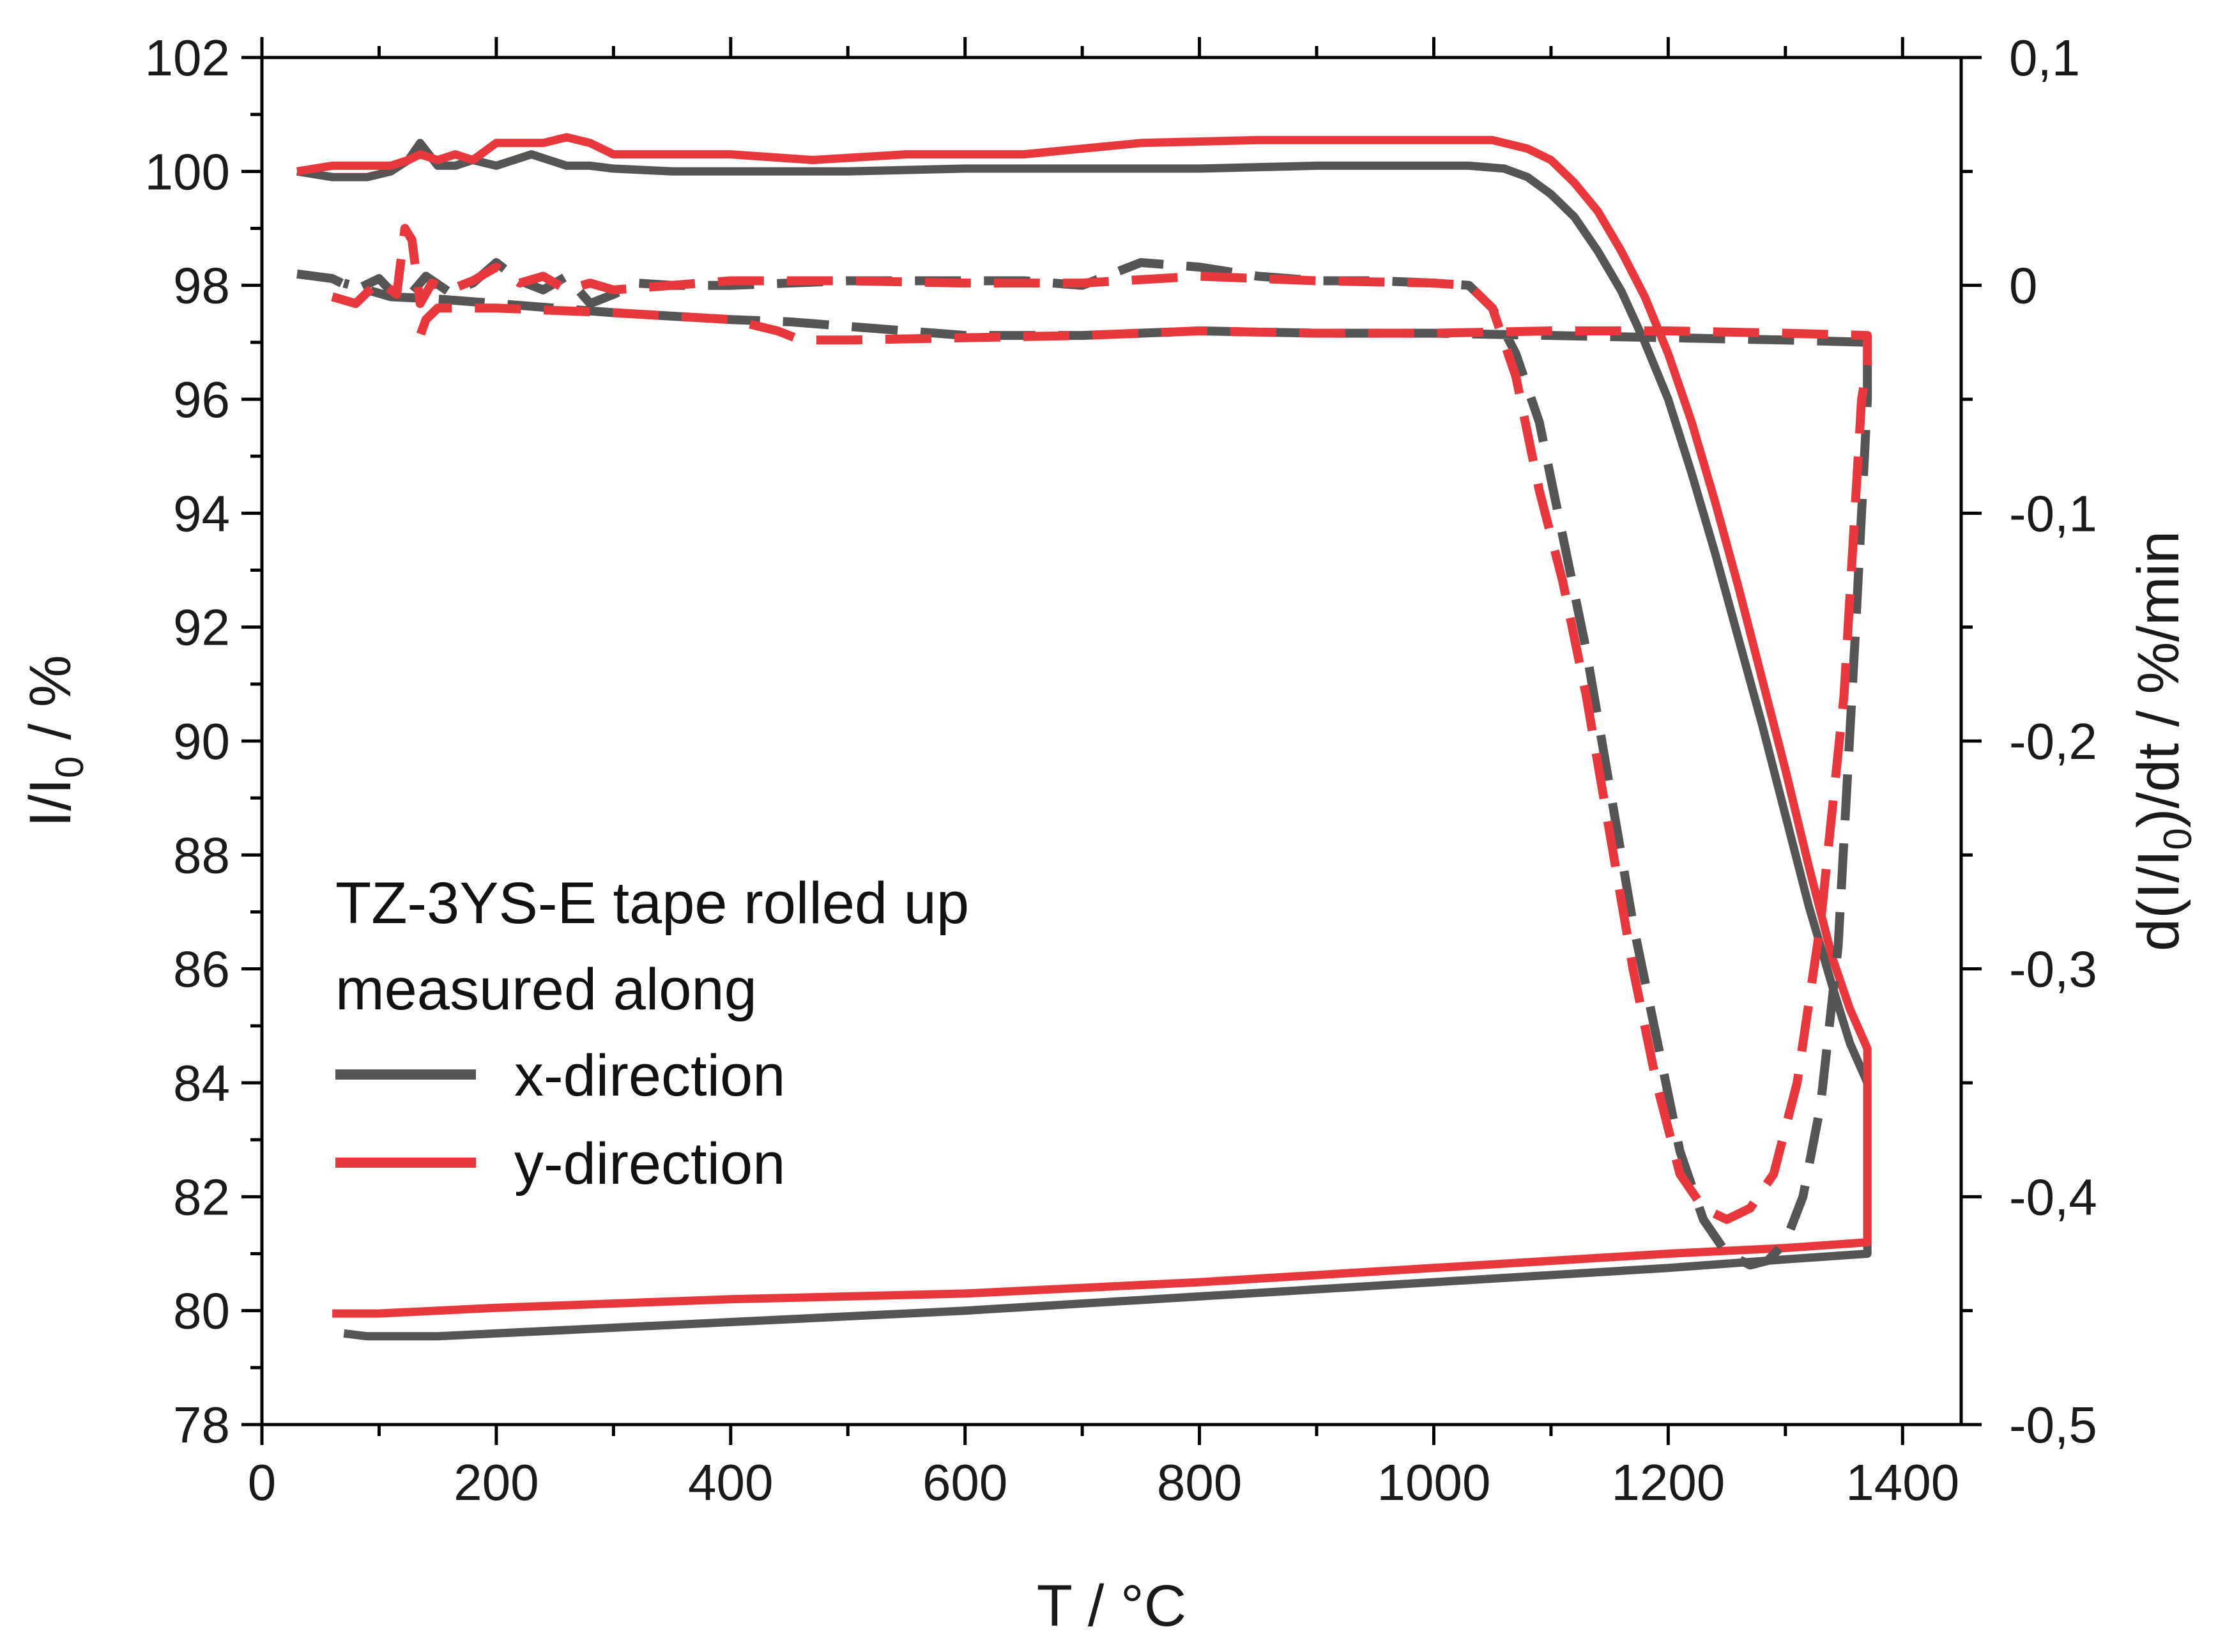 The height and width of the screenshot is (1652, 2225). Describe the element at coordinates (964, 1482) in the screenshot. I see `x-tick-label: 600` at that location.